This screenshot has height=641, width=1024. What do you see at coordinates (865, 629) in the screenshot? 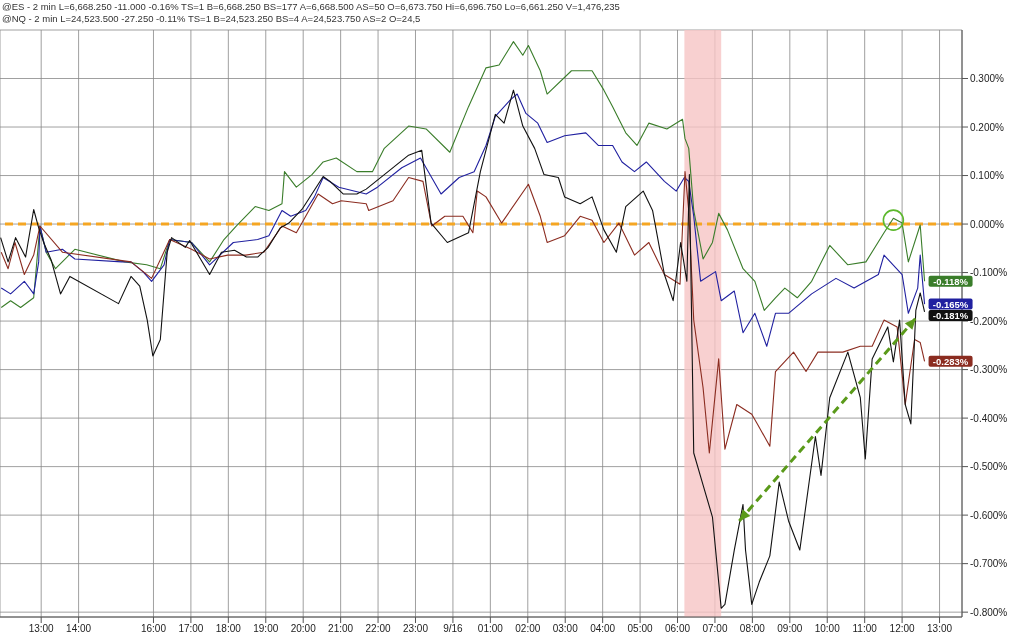
I see `x-tick-label: 11:00` at bounding box center [865, 629].